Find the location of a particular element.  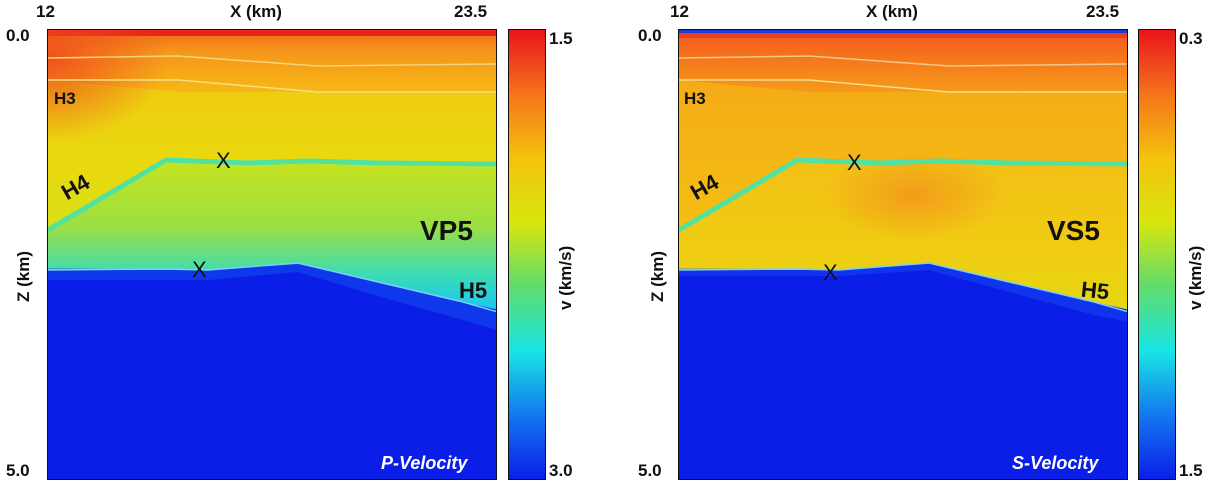

panel-caption: P-Velocity is located at coordinates (424, 463).